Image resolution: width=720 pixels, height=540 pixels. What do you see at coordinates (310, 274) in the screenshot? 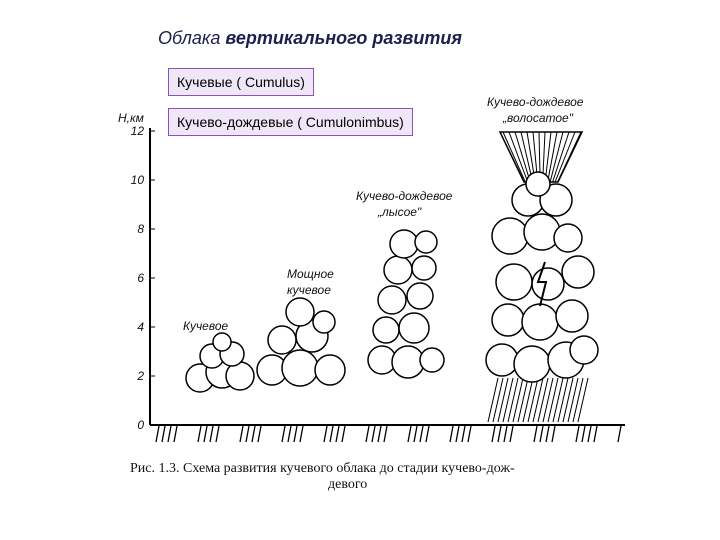
I see `cloud-label: Мощное` at bounding box center [310, 274].